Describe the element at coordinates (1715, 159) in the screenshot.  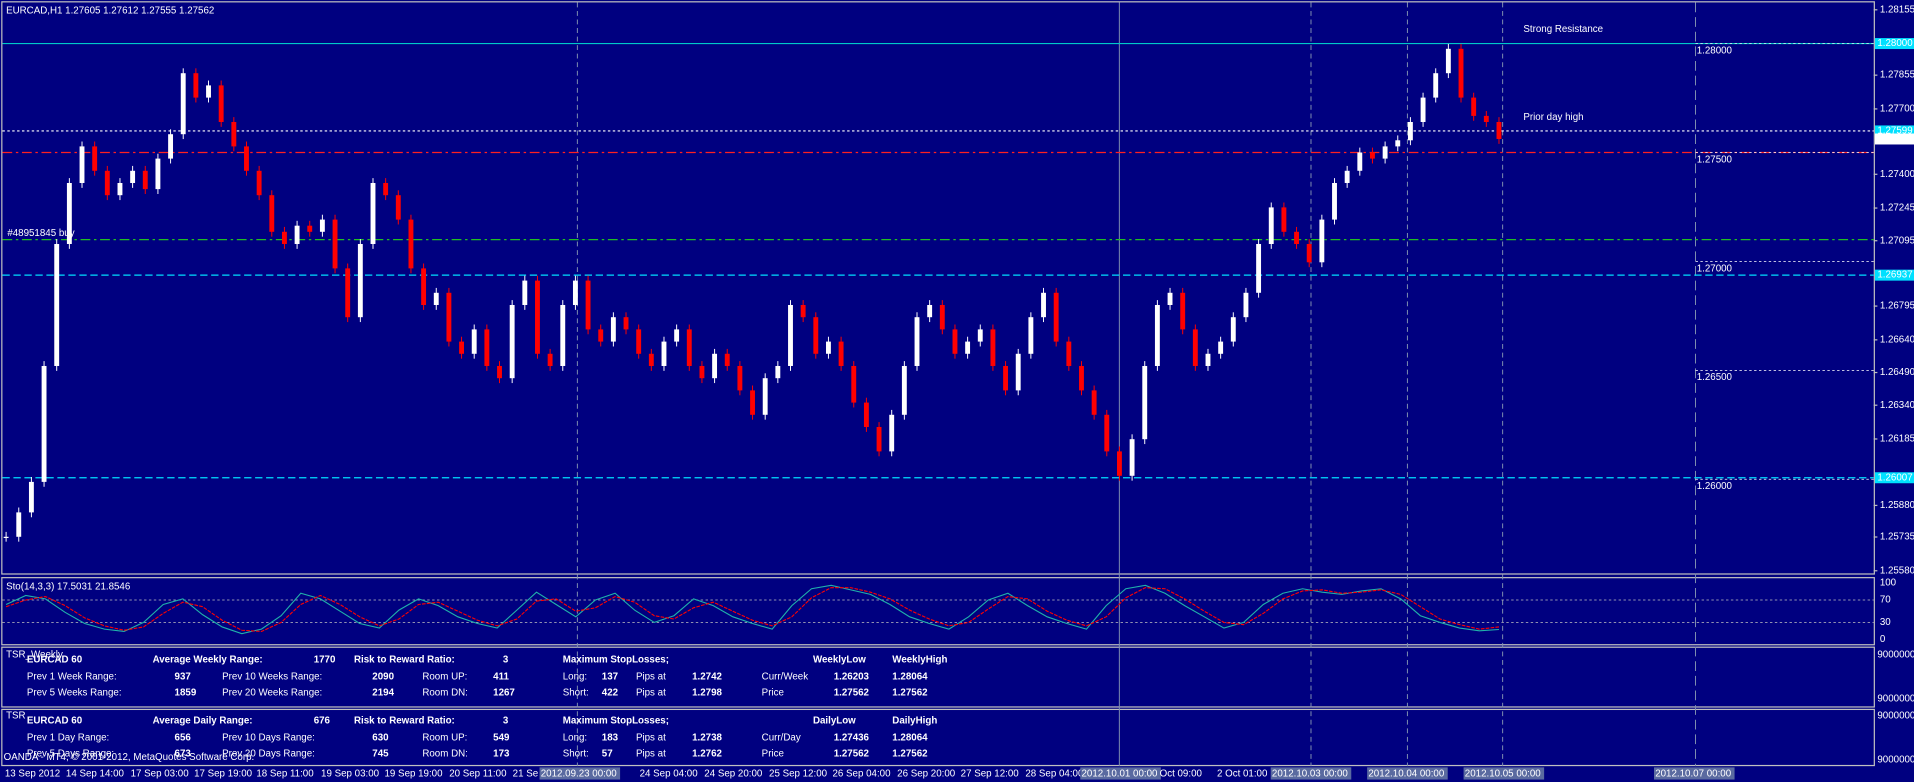
I see `round-level-label: 1.27500` at that location.